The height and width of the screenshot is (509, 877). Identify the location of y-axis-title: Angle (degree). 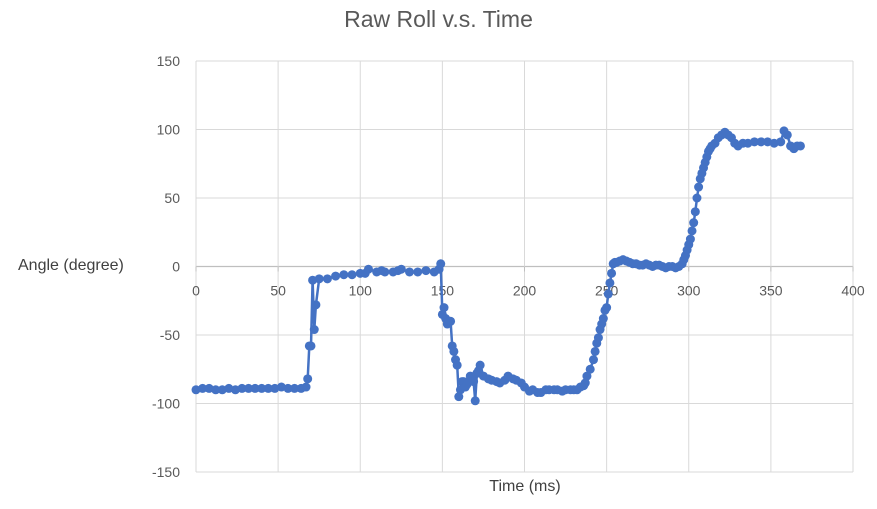
(71, 265).